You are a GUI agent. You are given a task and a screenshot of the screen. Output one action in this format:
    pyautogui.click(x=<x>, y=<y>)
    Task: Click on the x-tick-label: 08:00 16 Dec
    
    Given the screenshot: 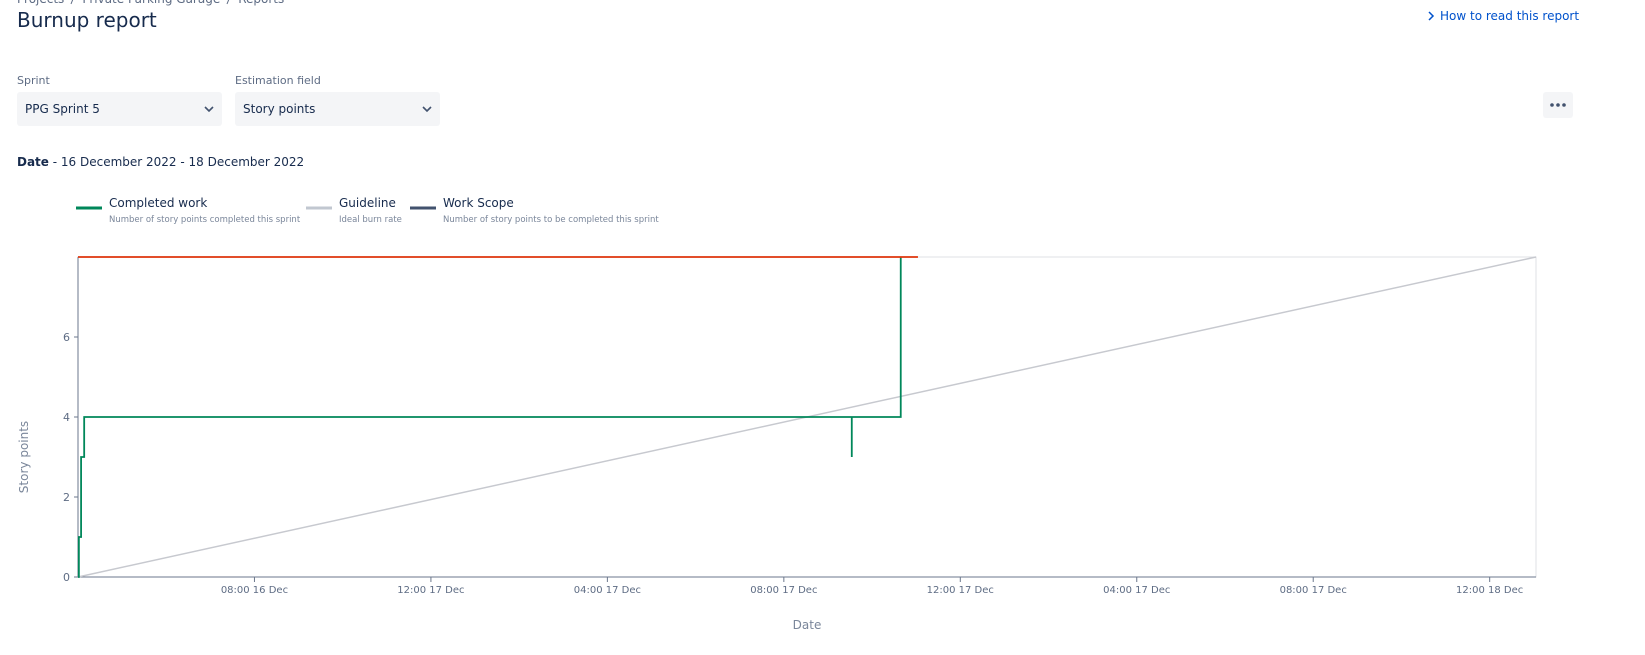 What is the action you would take?
    pyautogui.click(x=254, y=590)
    